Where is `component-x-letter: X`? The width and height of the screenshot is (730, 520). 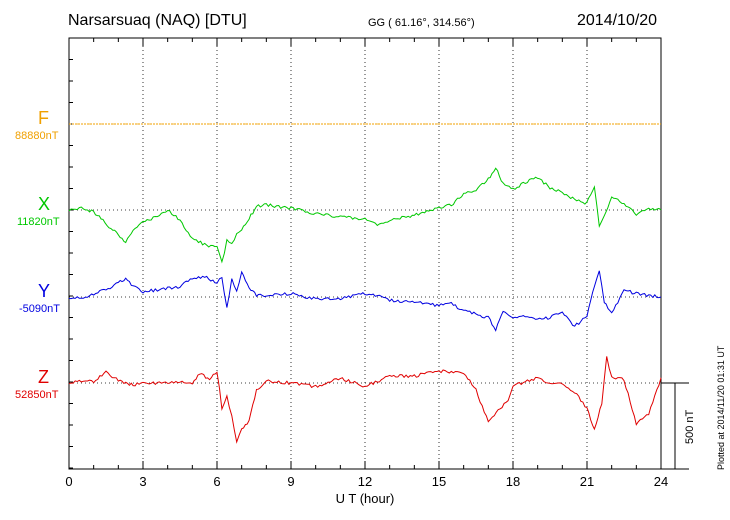 component-x-letter: X is located at coordinates (44, 204).